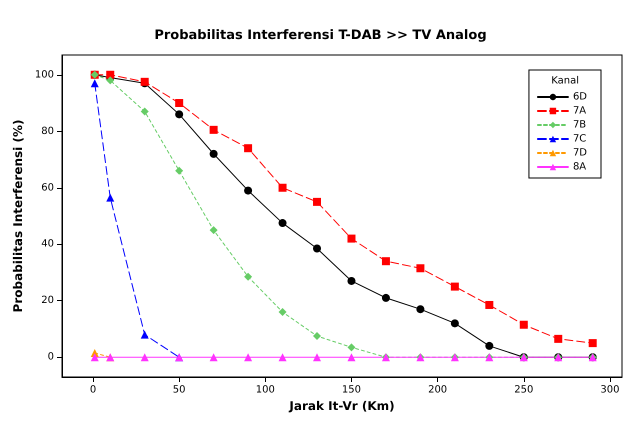  What do you see at coordinates (47, 131) in the screenshot?
I see `y-tick-label: 80` at bounding box center [47, 131].